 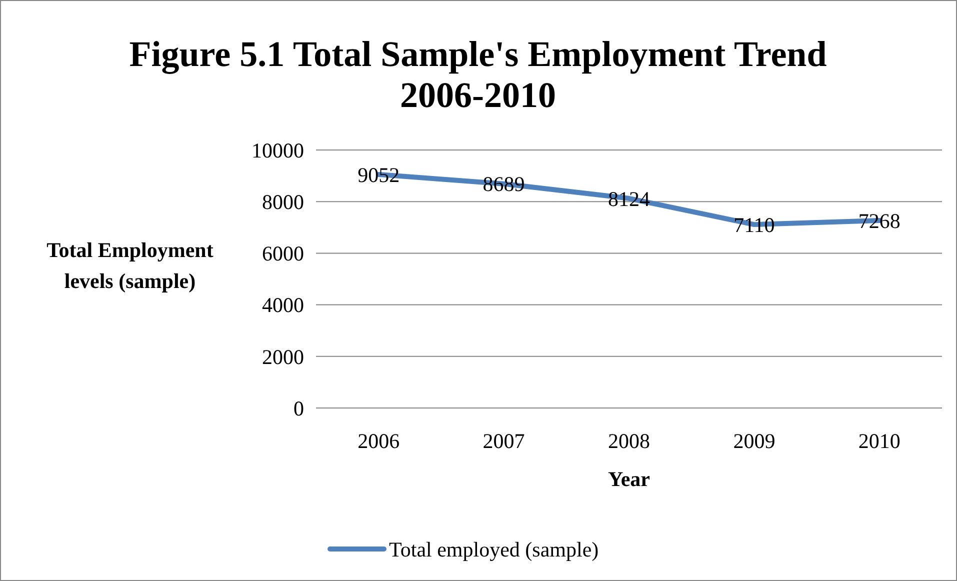 What do you see at coordinates (283, 254) in the screenshot?
I see `y-tick-label: 6000` at bounding box center [283, 254].